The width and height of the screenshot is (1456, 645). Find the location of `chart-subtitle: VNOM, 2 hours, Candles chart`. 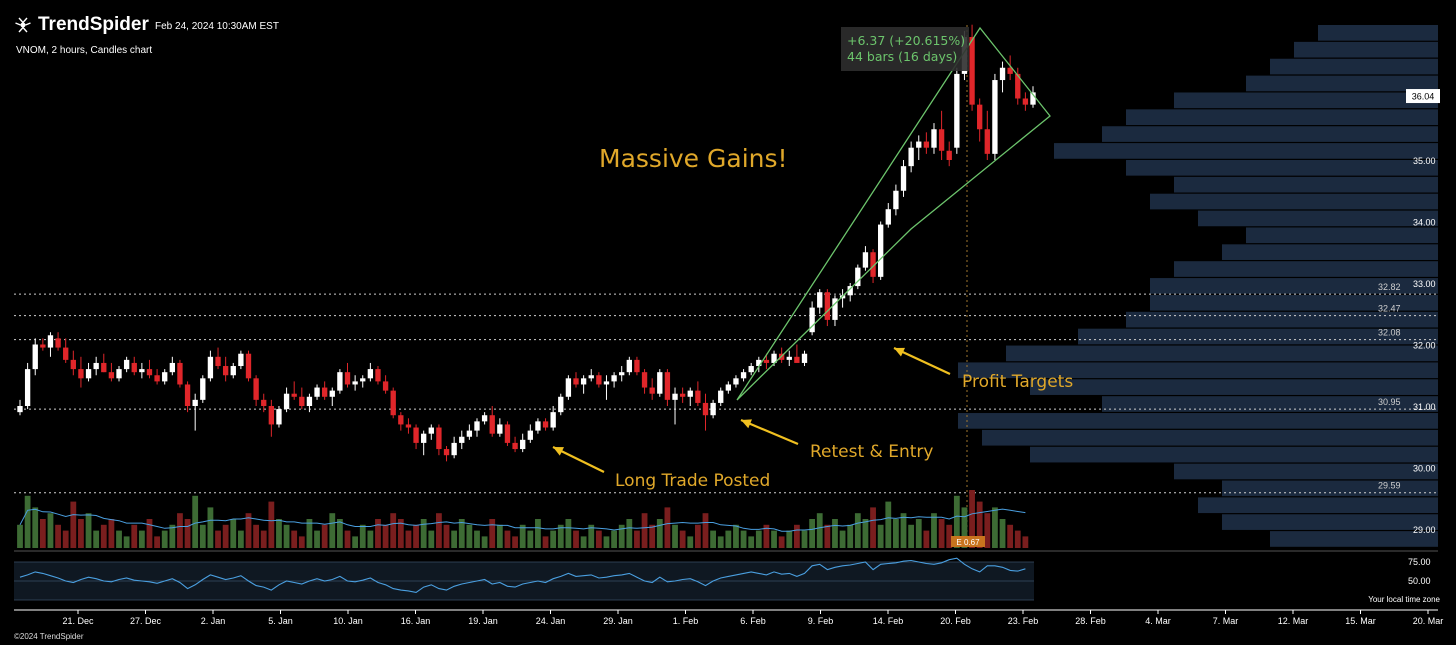

chart-subtitle: VNOM, 2 hours, Candles chart is located at coordinates (84, 50).